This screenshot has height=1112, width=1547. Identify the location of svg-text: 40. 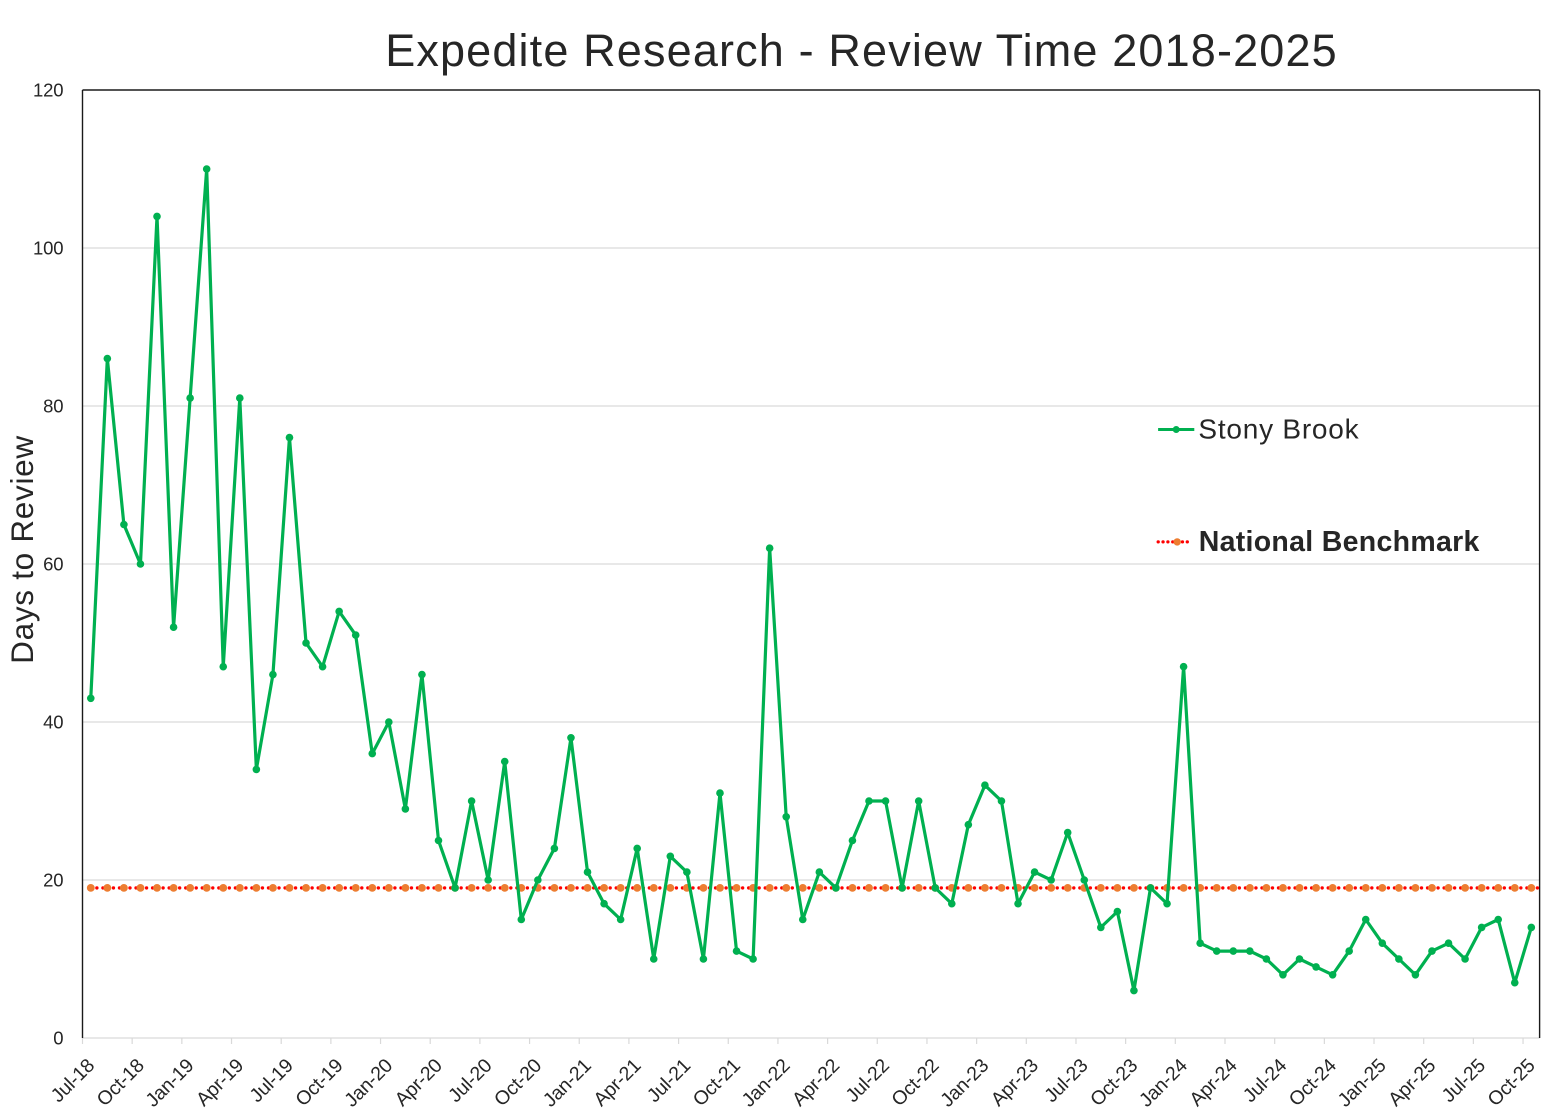
(53, 722).